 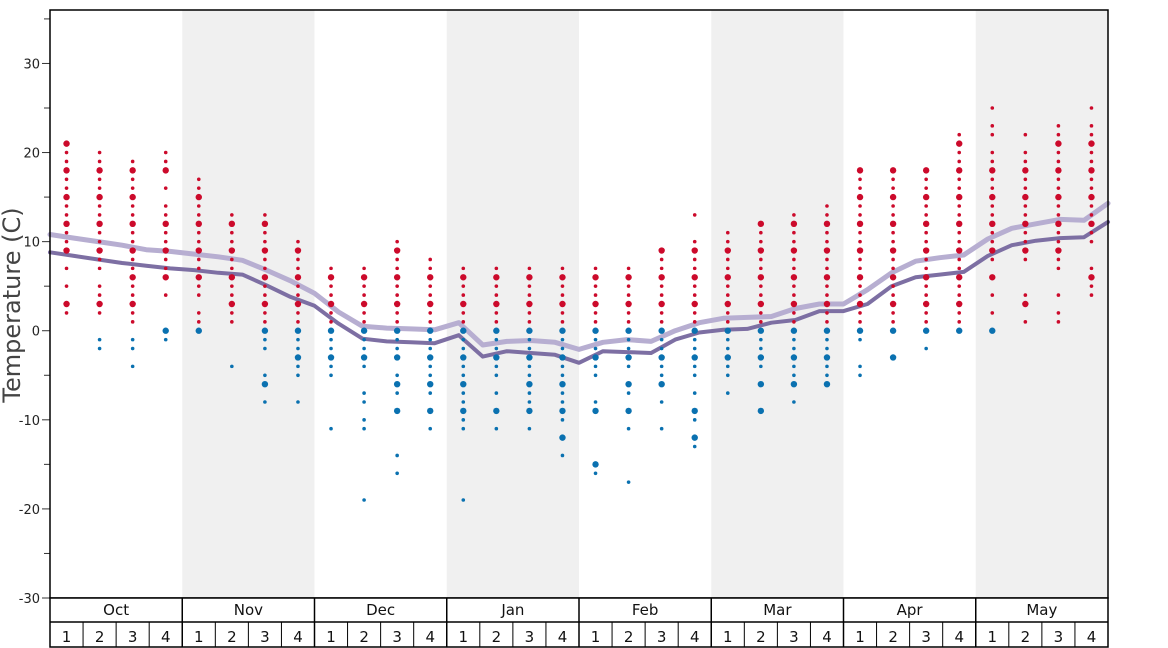 I want to click on y-tick-label: -20, so click(x=29, y=510).